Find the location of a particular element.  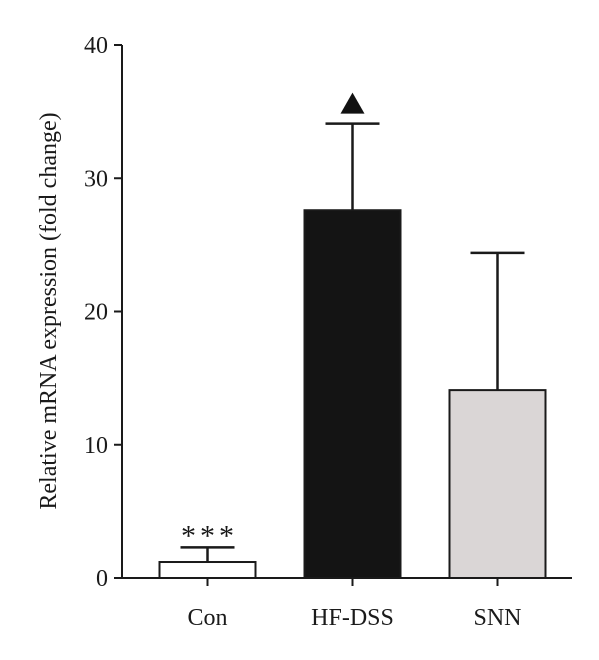

y-axis-title: Relative mRNA expression (fold change) is located at coordinates (49, 310).